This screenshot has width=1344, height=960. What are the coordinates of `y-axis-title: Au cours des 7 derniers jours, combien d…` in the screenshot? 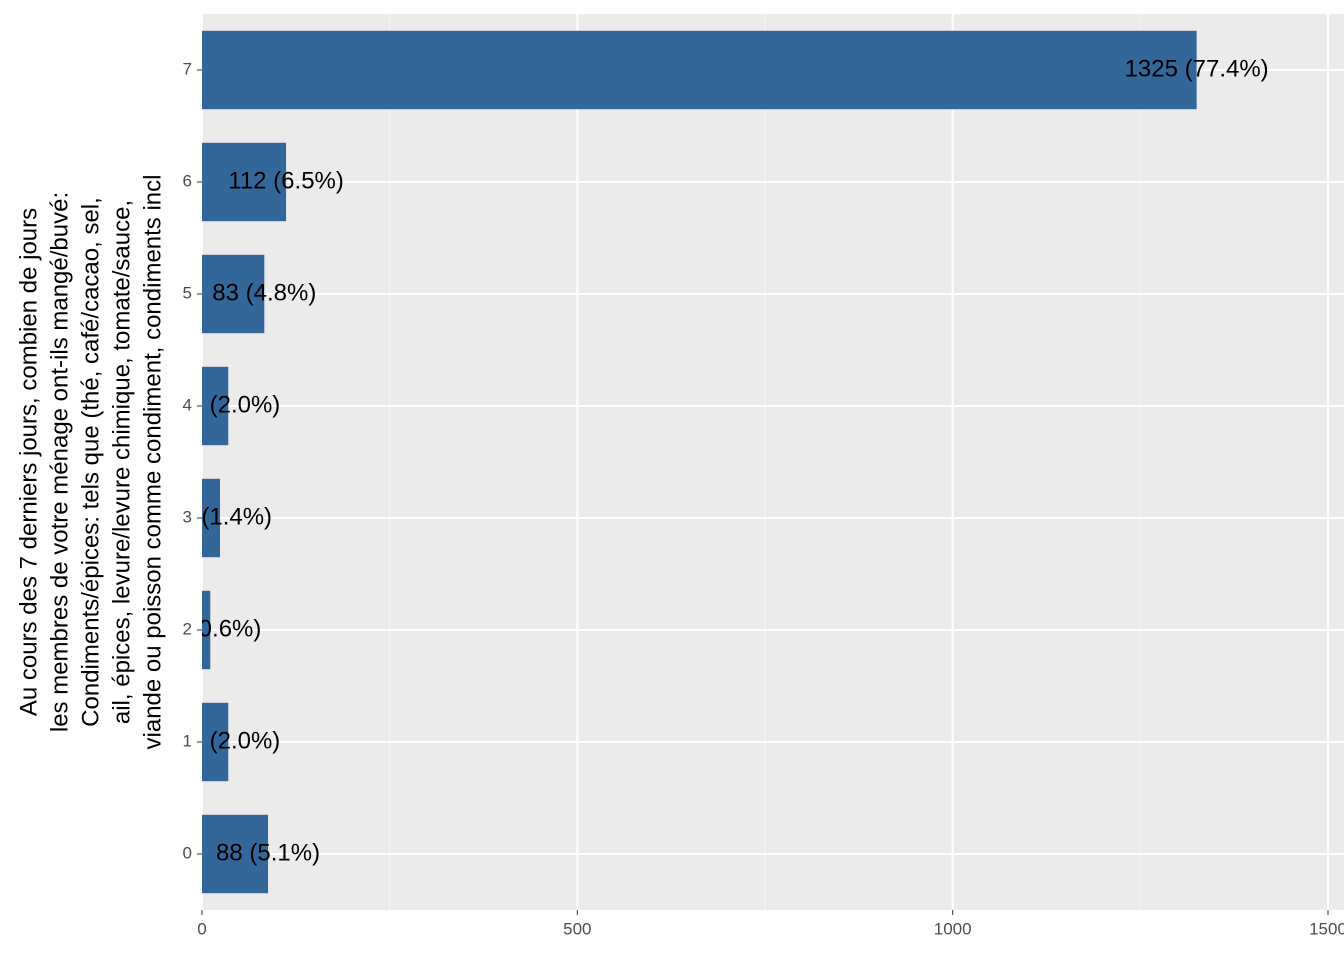 It's located at (90, 462).